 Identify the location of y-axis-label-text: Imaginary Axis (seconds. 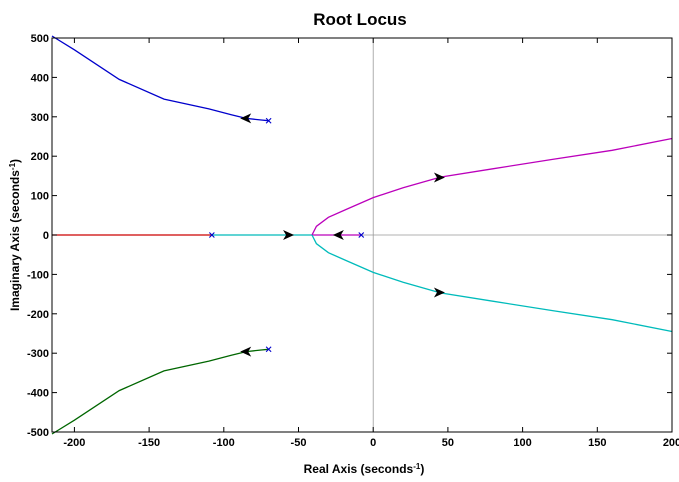
(15, 240).